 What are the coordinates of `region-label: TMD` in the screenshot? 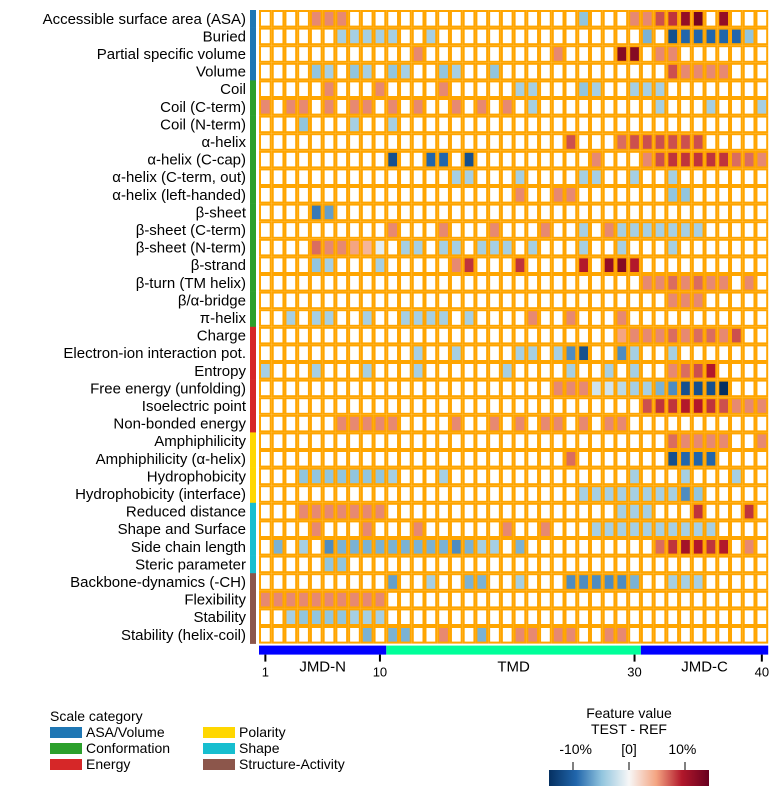 It's located at (513, 667).